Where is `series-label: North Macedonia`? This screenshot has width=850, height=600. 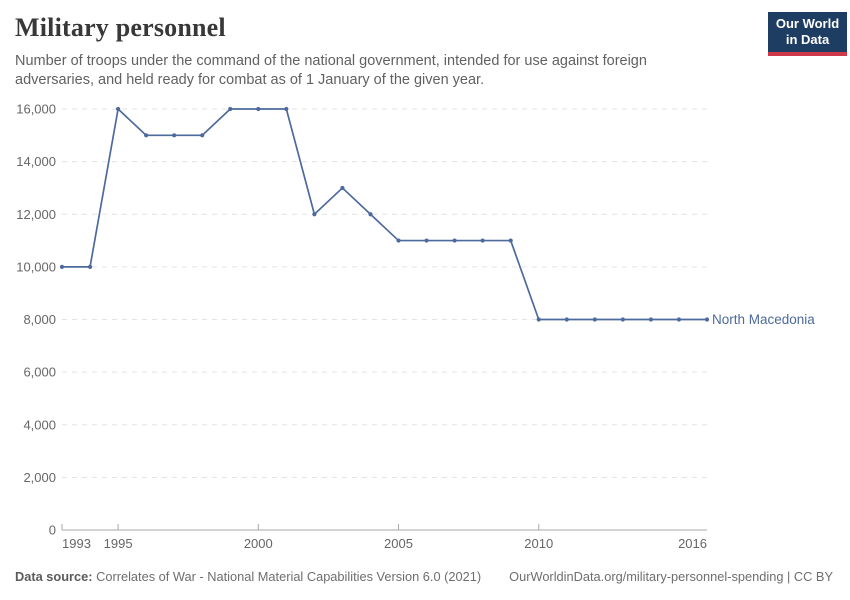 series-label: North Macedonia is located at coordinates (763, 319).